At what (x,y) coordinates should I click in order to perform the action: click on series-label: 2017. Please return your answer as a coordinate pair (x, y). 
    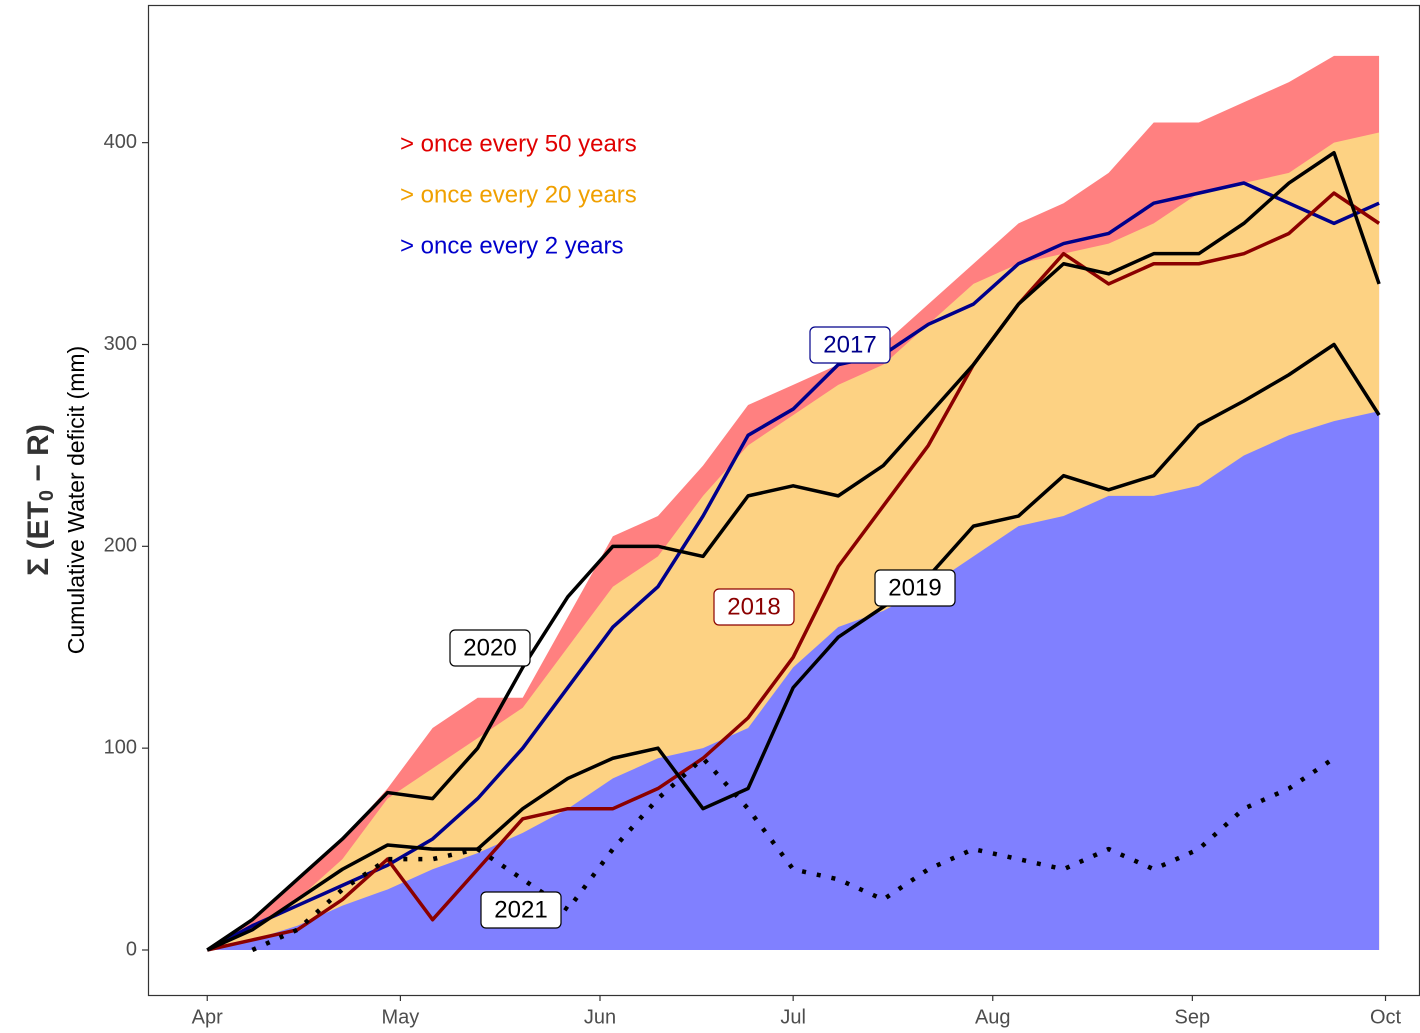
    Looking at the image, I should click on (849, 344).